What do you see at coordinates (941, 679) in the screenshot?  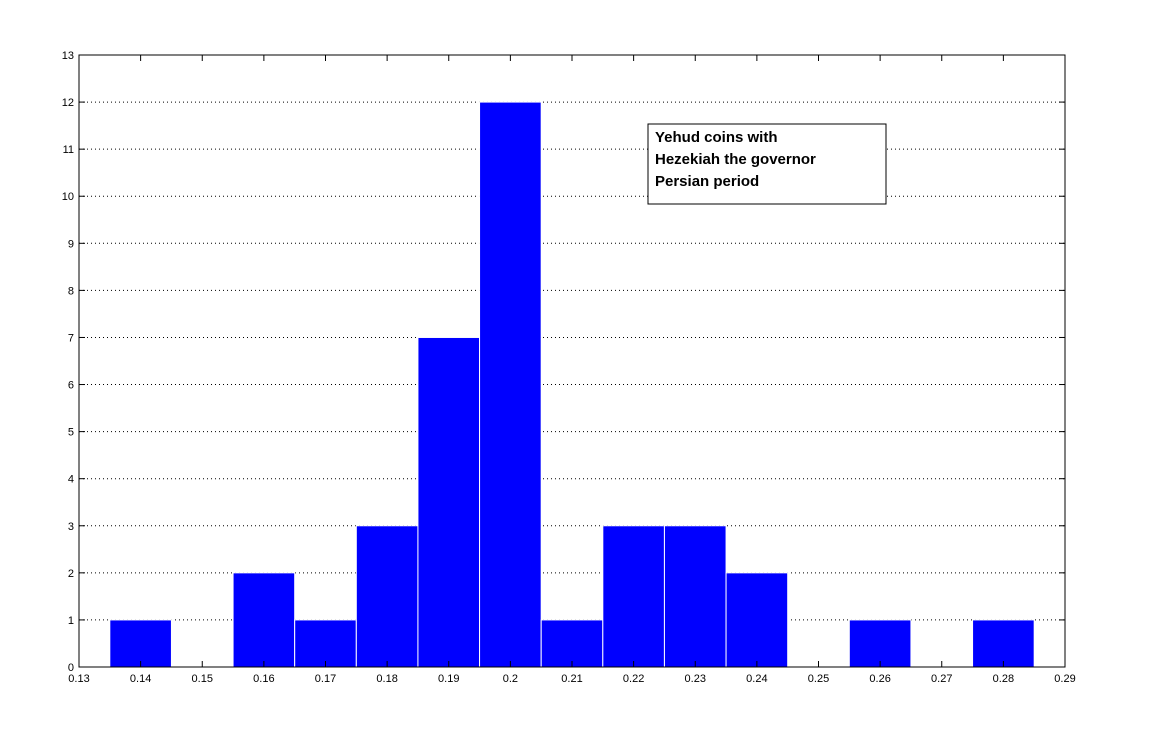 I see `x-tick-label: 0.27` at bounding box center [941, 679].